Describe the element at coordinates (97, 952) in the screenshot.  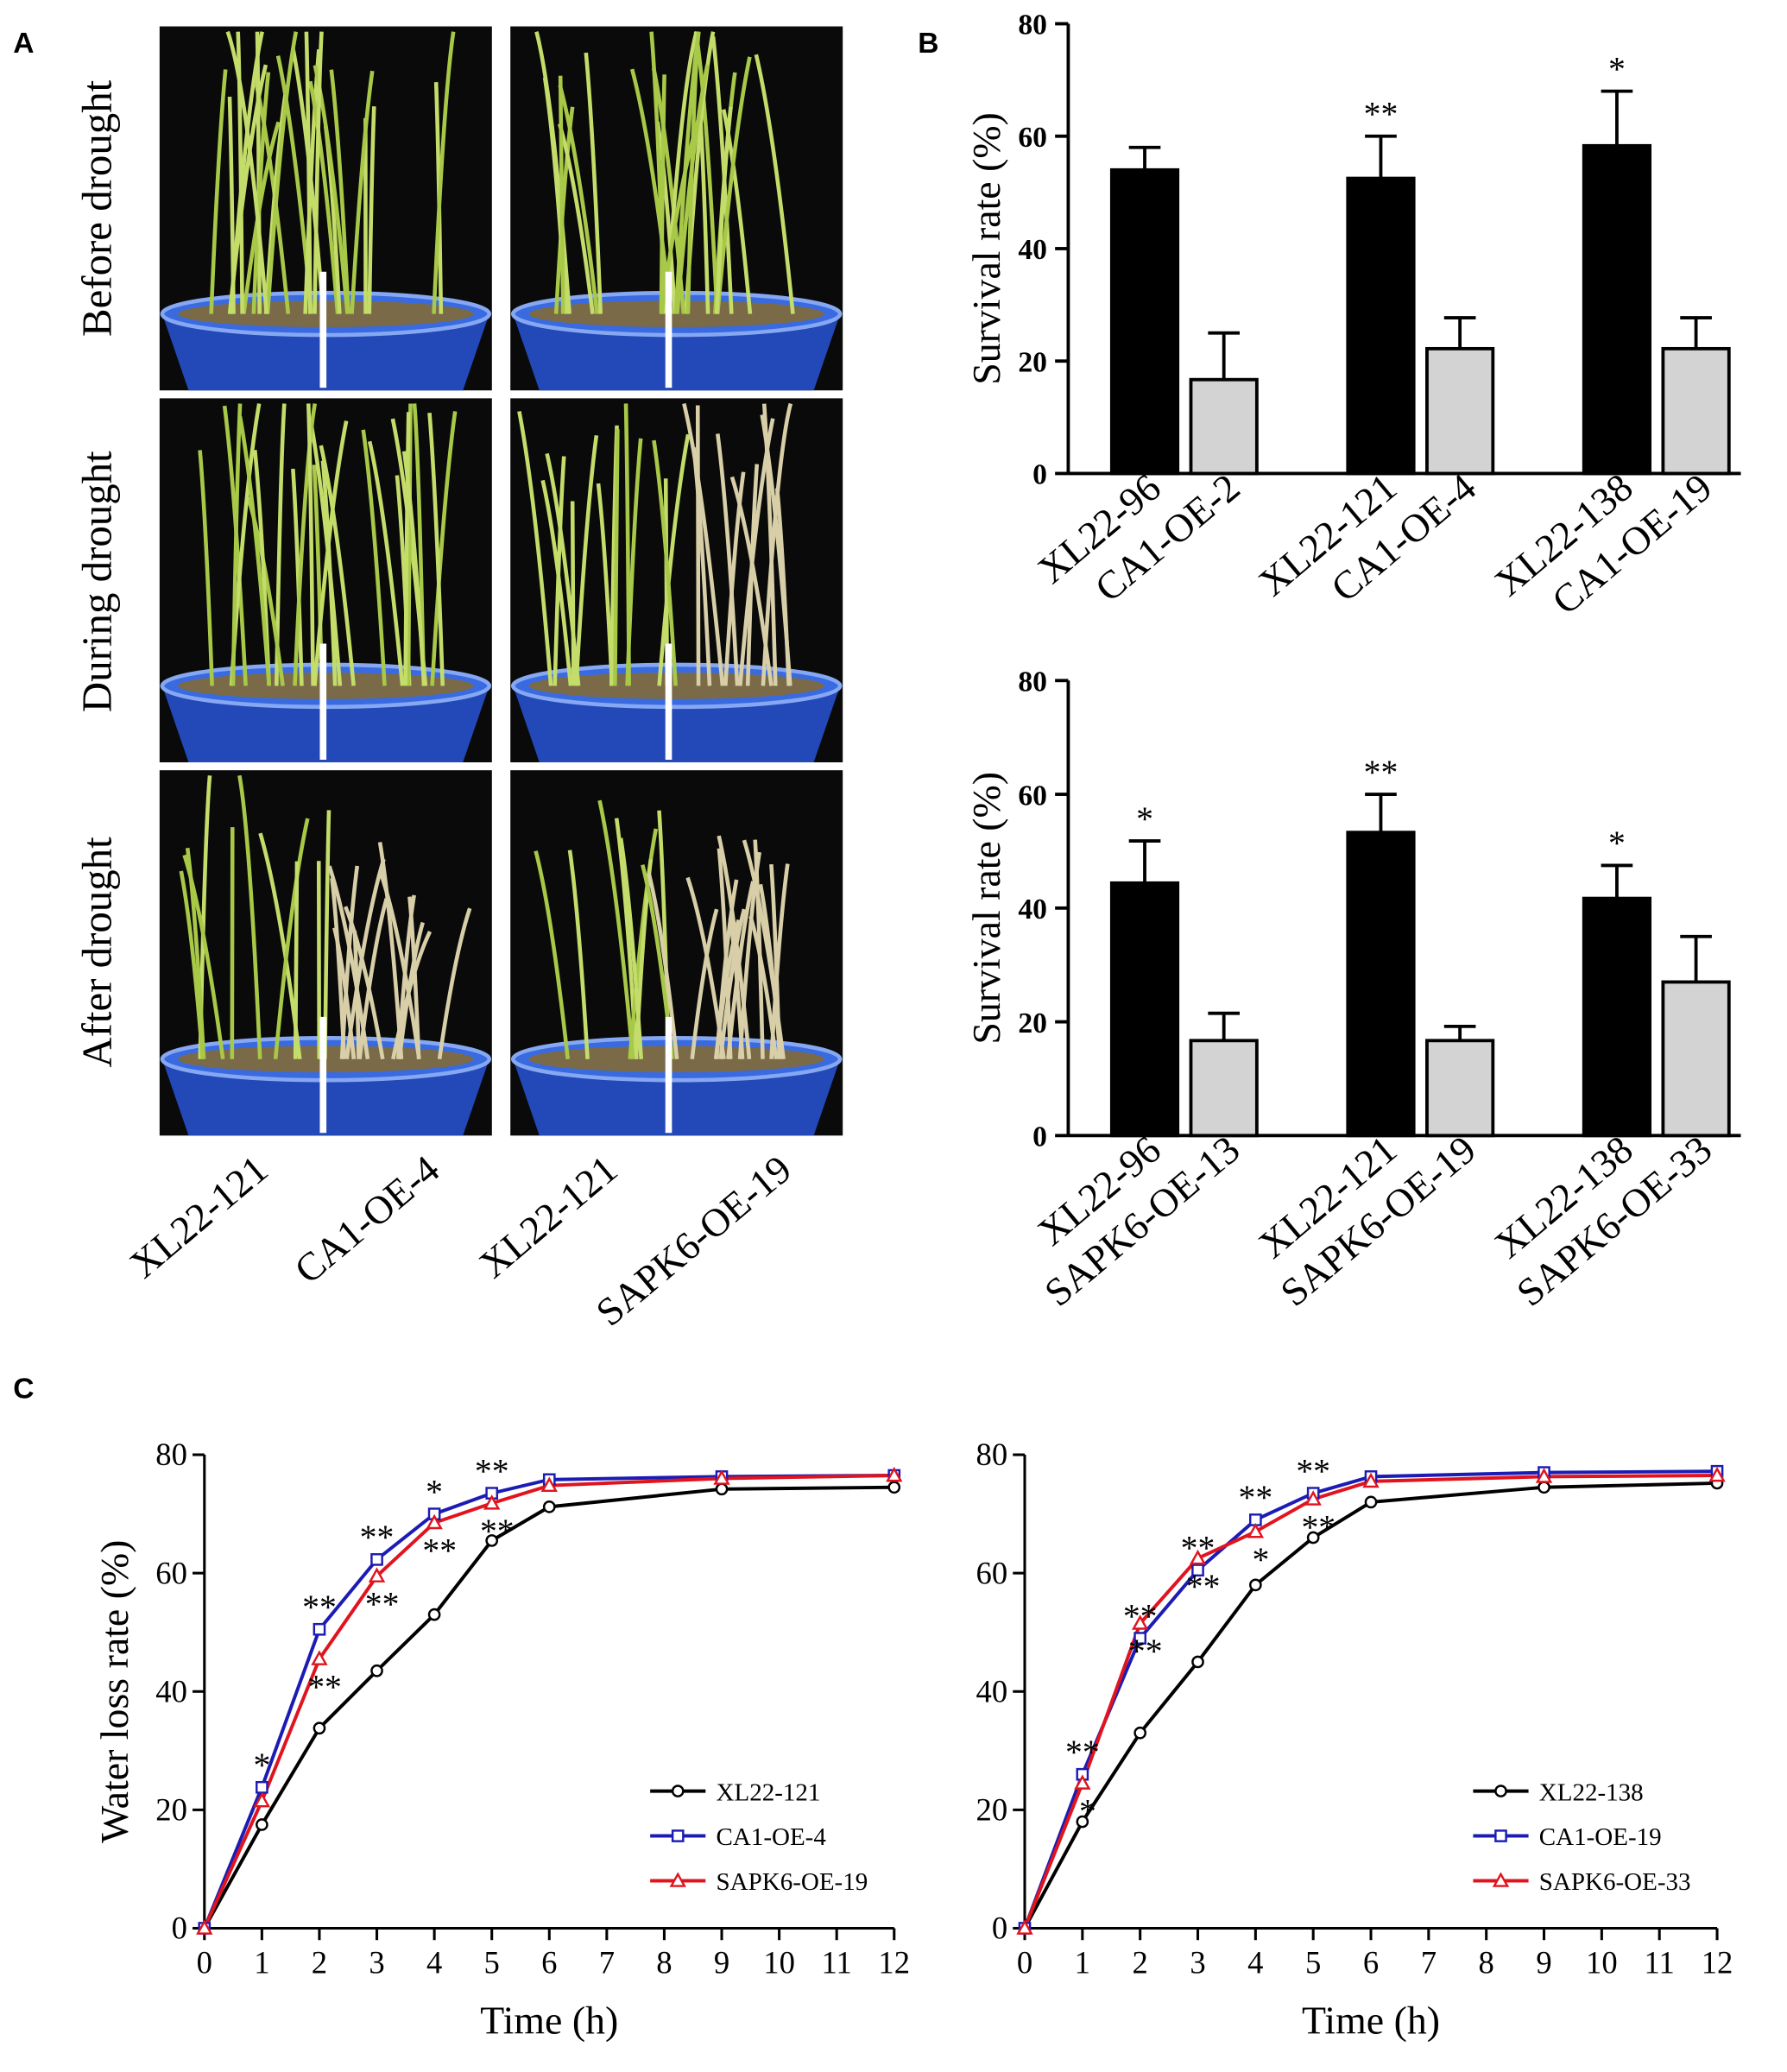
I see `row-label: After drought` at that location.